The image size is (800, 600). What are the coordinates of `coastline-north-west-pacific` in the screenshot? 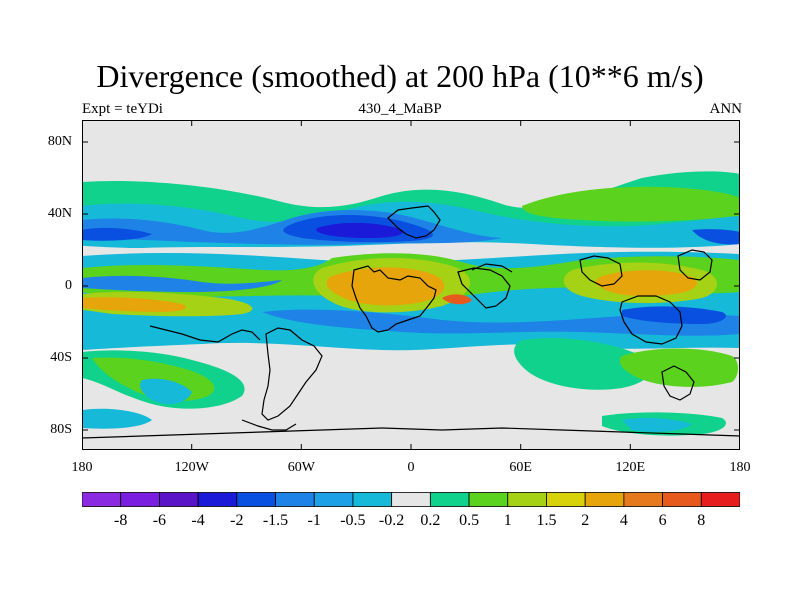 It's located at (678, 383).